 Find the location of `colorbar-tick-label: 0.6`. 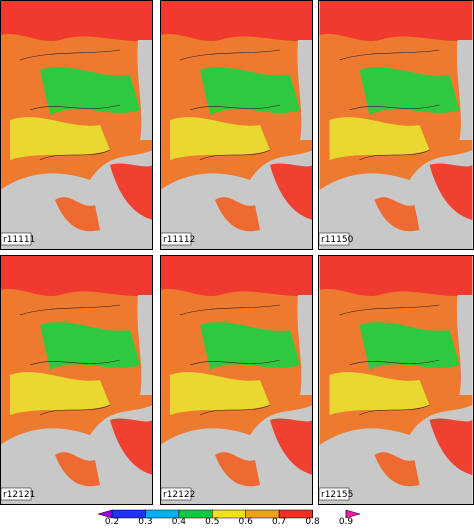

colorbar-tick-label: 0.6 is located at coordinates (246, 521).